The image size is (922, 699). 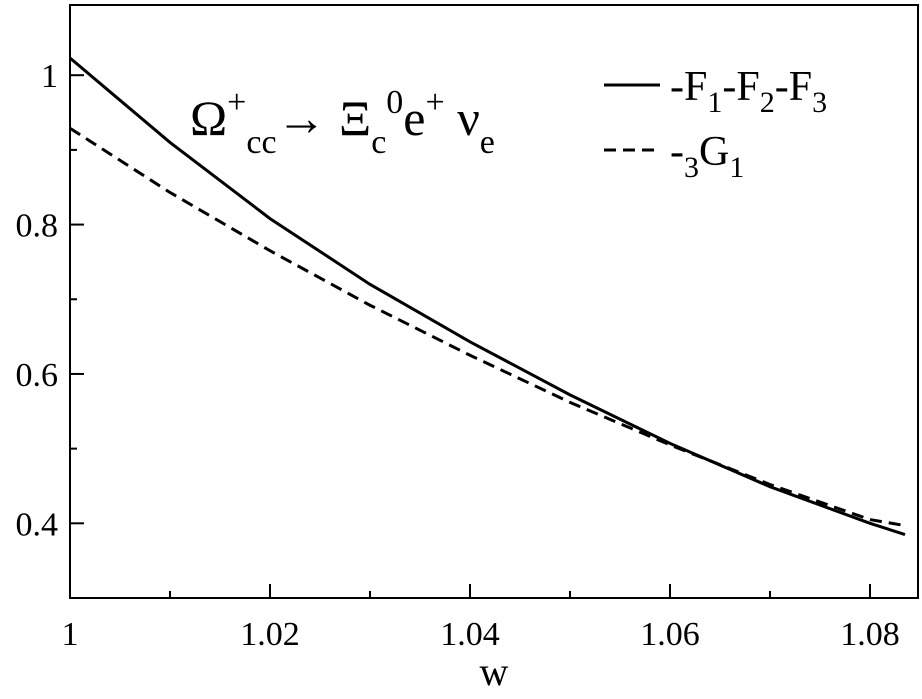 What do you see at coordinates (49, 76) in the screenshot?
I see `y-tick-label: 1` at bounding box center [49, 76].